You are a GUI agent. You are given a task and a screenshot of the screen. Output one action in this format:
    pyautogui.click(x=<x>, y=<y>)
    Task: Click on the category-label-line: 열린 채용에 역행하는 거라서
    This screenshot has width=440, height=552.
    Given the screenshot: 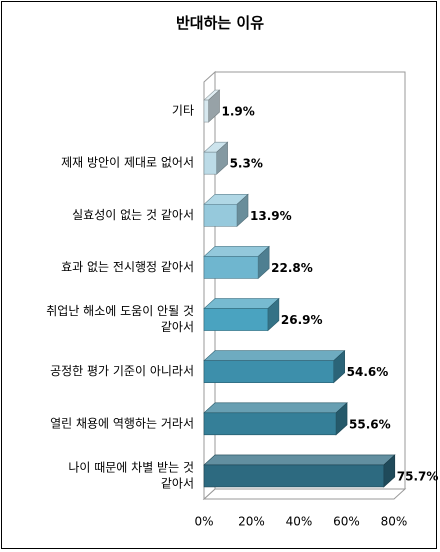 What is the action you would take?
    pyautogui.click(x=122, y=422)
    